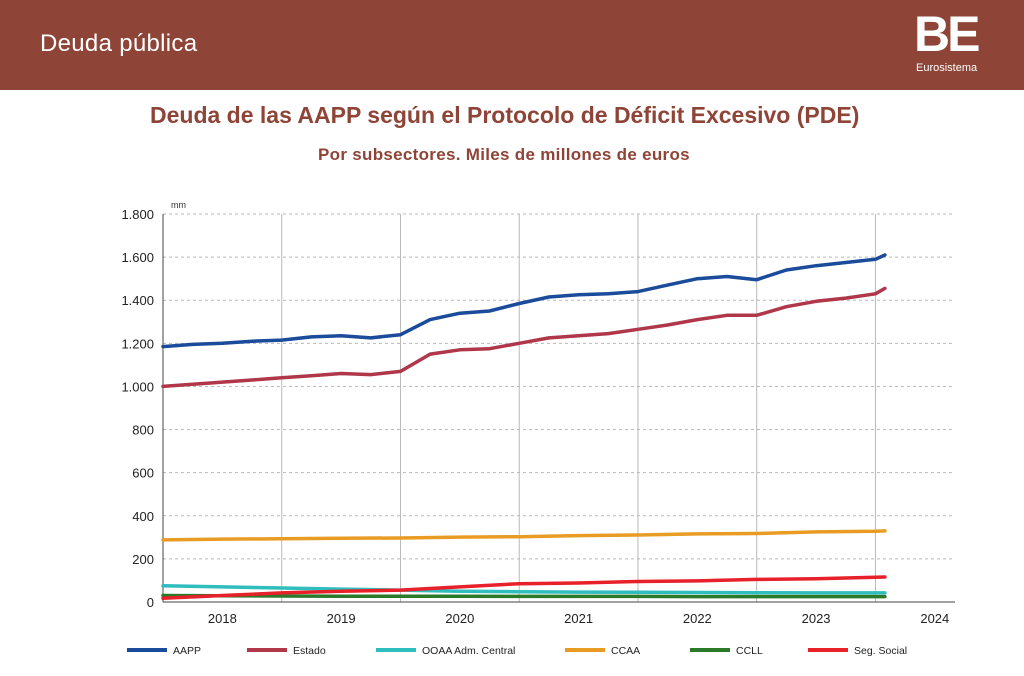 The image size is (1024, 676). I want to click on header-bar: Deuda pública BE Eurosistema, so click(512, 45).